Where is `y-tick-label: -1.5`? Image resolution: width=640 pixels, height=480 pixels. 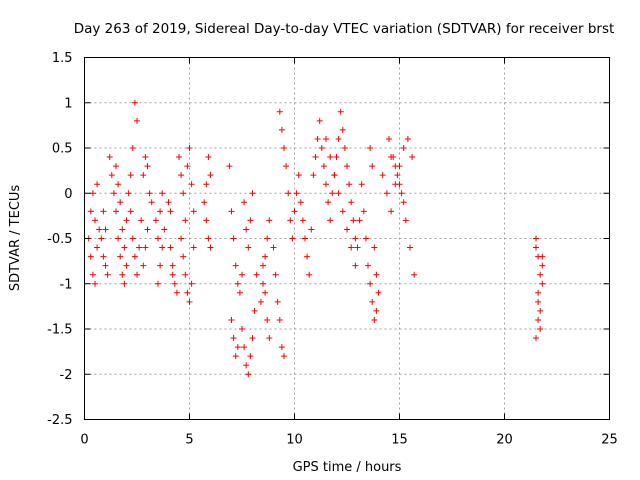 y-tick-label: -1.5 is located at coordinates (59, 330).